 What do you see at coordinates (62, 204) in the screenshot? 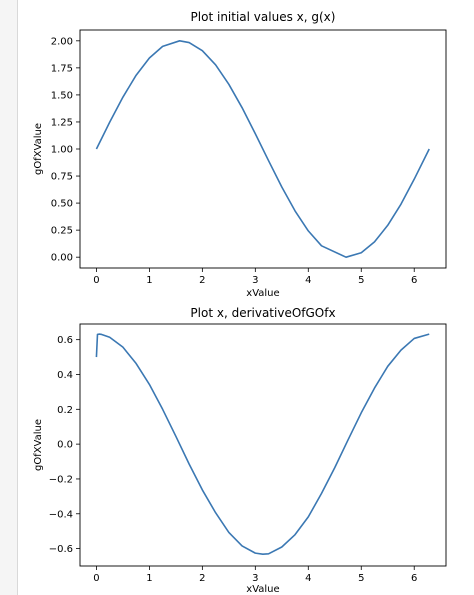
I see `y-tick-label: 0.50` at bounding box center [62, 204].